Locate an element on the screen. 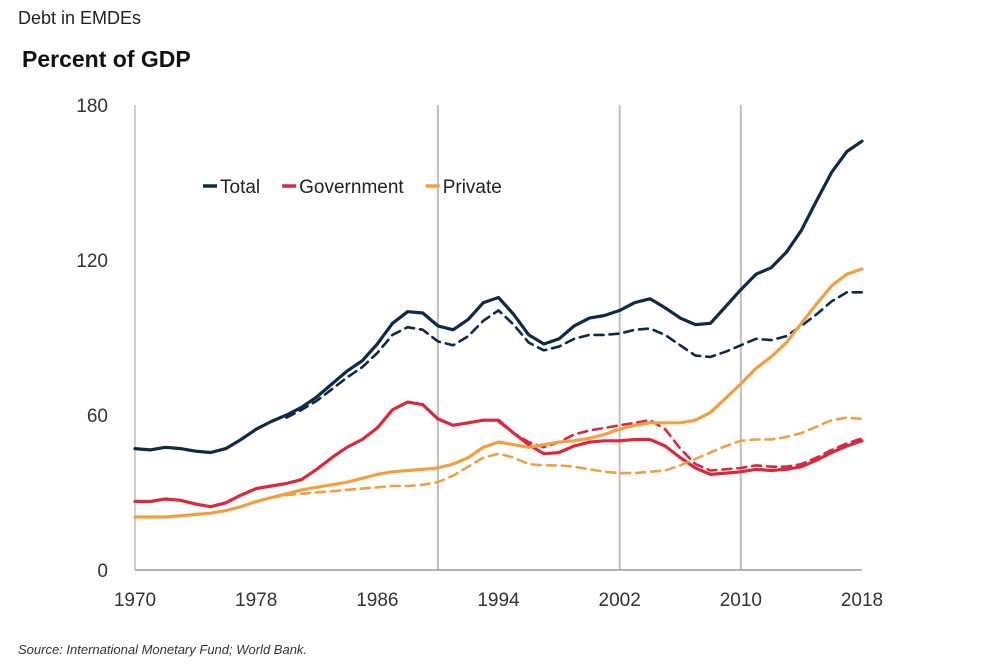  legend-label-total: Total is located at coordinates (240, 187).